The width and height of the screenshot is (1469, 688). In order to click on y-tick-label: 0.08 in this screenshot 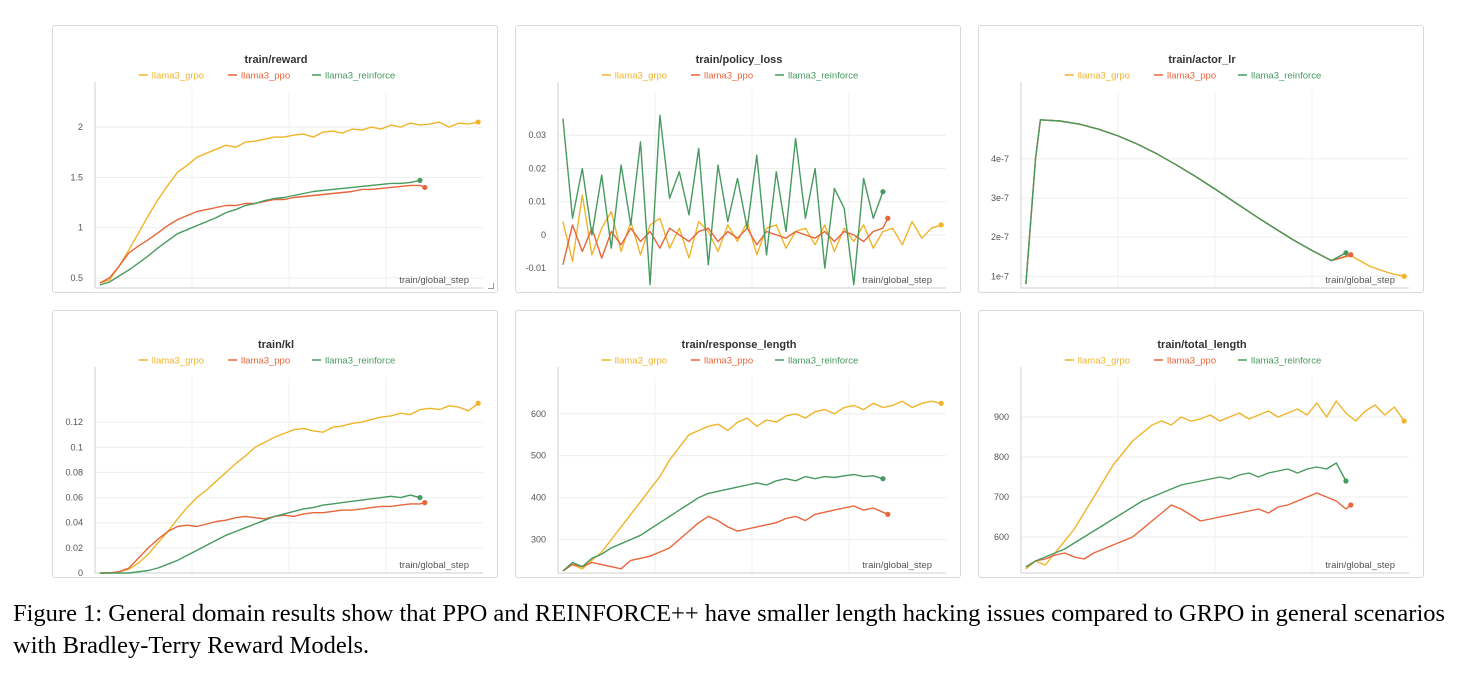, I will do `click(74, 472)`.